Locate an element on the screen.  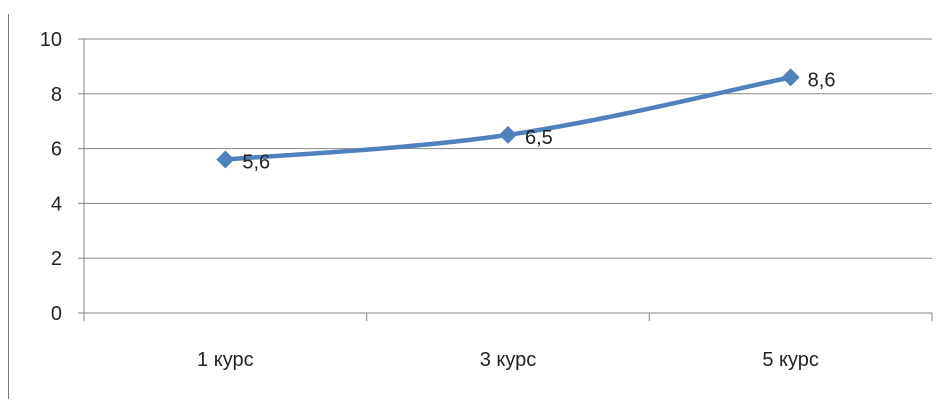
y-tick-label: 4 is located at coordinates (56, 204).